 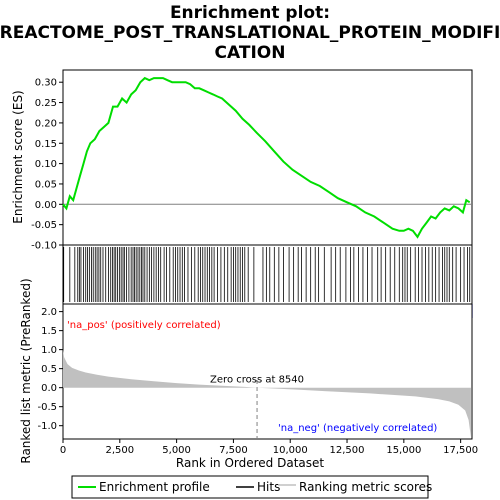 I want to click on metric-y-axis: 2.0 1.5 1.0 0.5 0.0 -0.5 -1.0, so click(x=50, y=369).